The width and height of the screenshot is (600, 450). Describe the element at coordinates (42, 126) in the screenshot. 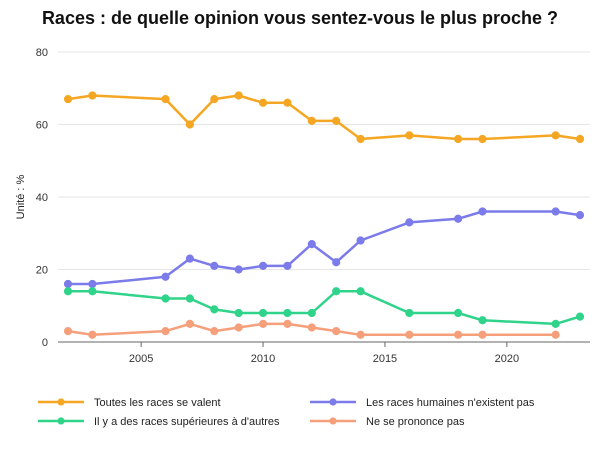

I see `y-tick-label: 60` at that location.